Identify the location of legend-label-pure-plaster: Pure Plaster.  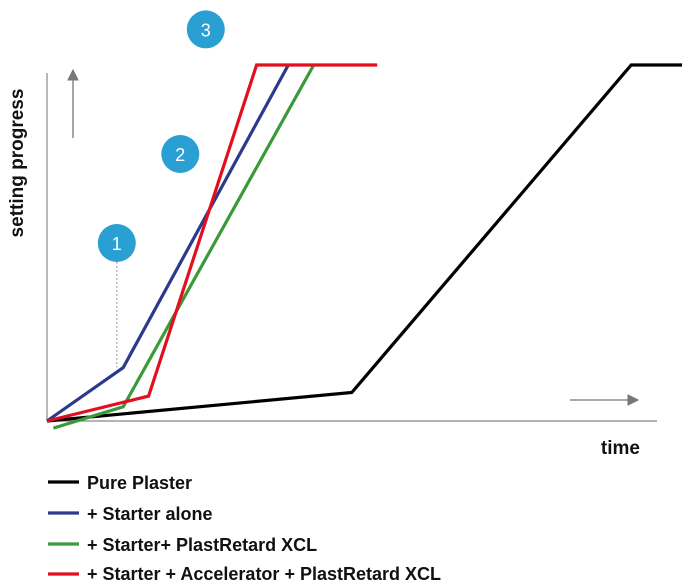
(139, 483).